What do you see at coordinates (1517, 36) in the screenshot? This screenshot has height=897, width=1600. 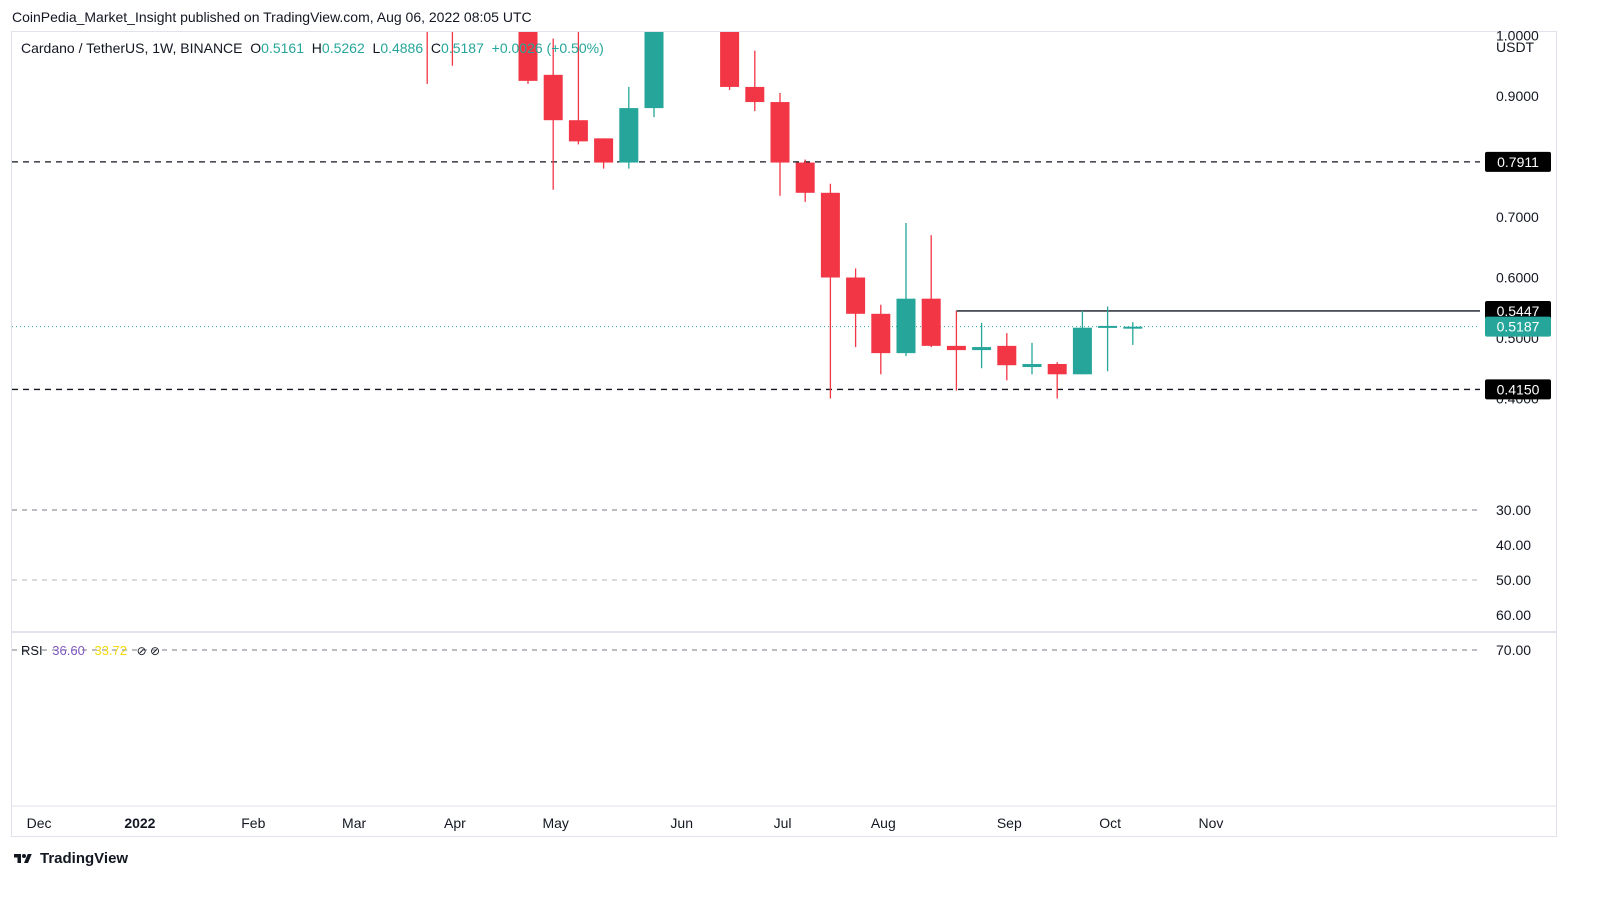 I see `price-tick-label: 1.0000` at bounding box center [1517, 36].